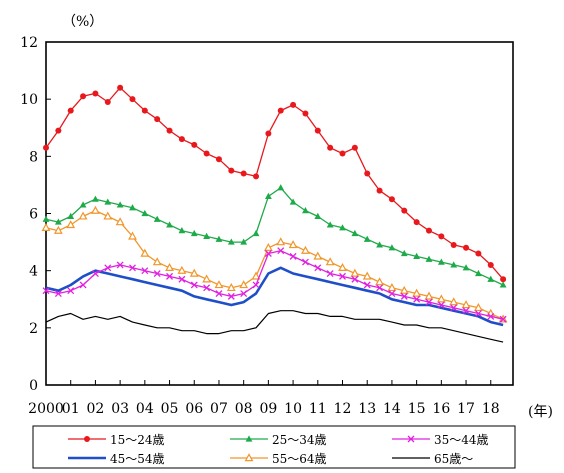  What do you see at coordinates (540, 412) in the screenshot?
I see `x-axis-unit-label: (年)` at bounding box center [540, 412].